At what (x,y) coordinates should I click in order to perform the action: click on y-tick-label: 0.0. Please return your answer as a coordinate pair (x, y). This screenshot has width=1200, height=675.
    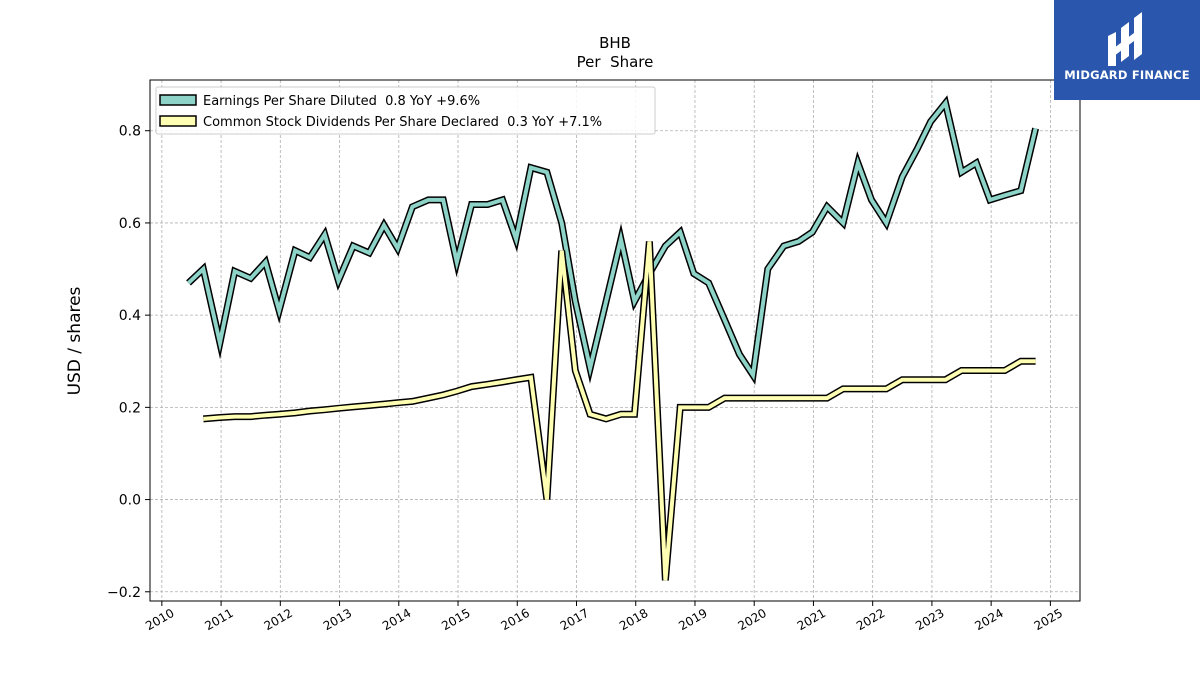
    Looking at the image, I should click on (130, 501).